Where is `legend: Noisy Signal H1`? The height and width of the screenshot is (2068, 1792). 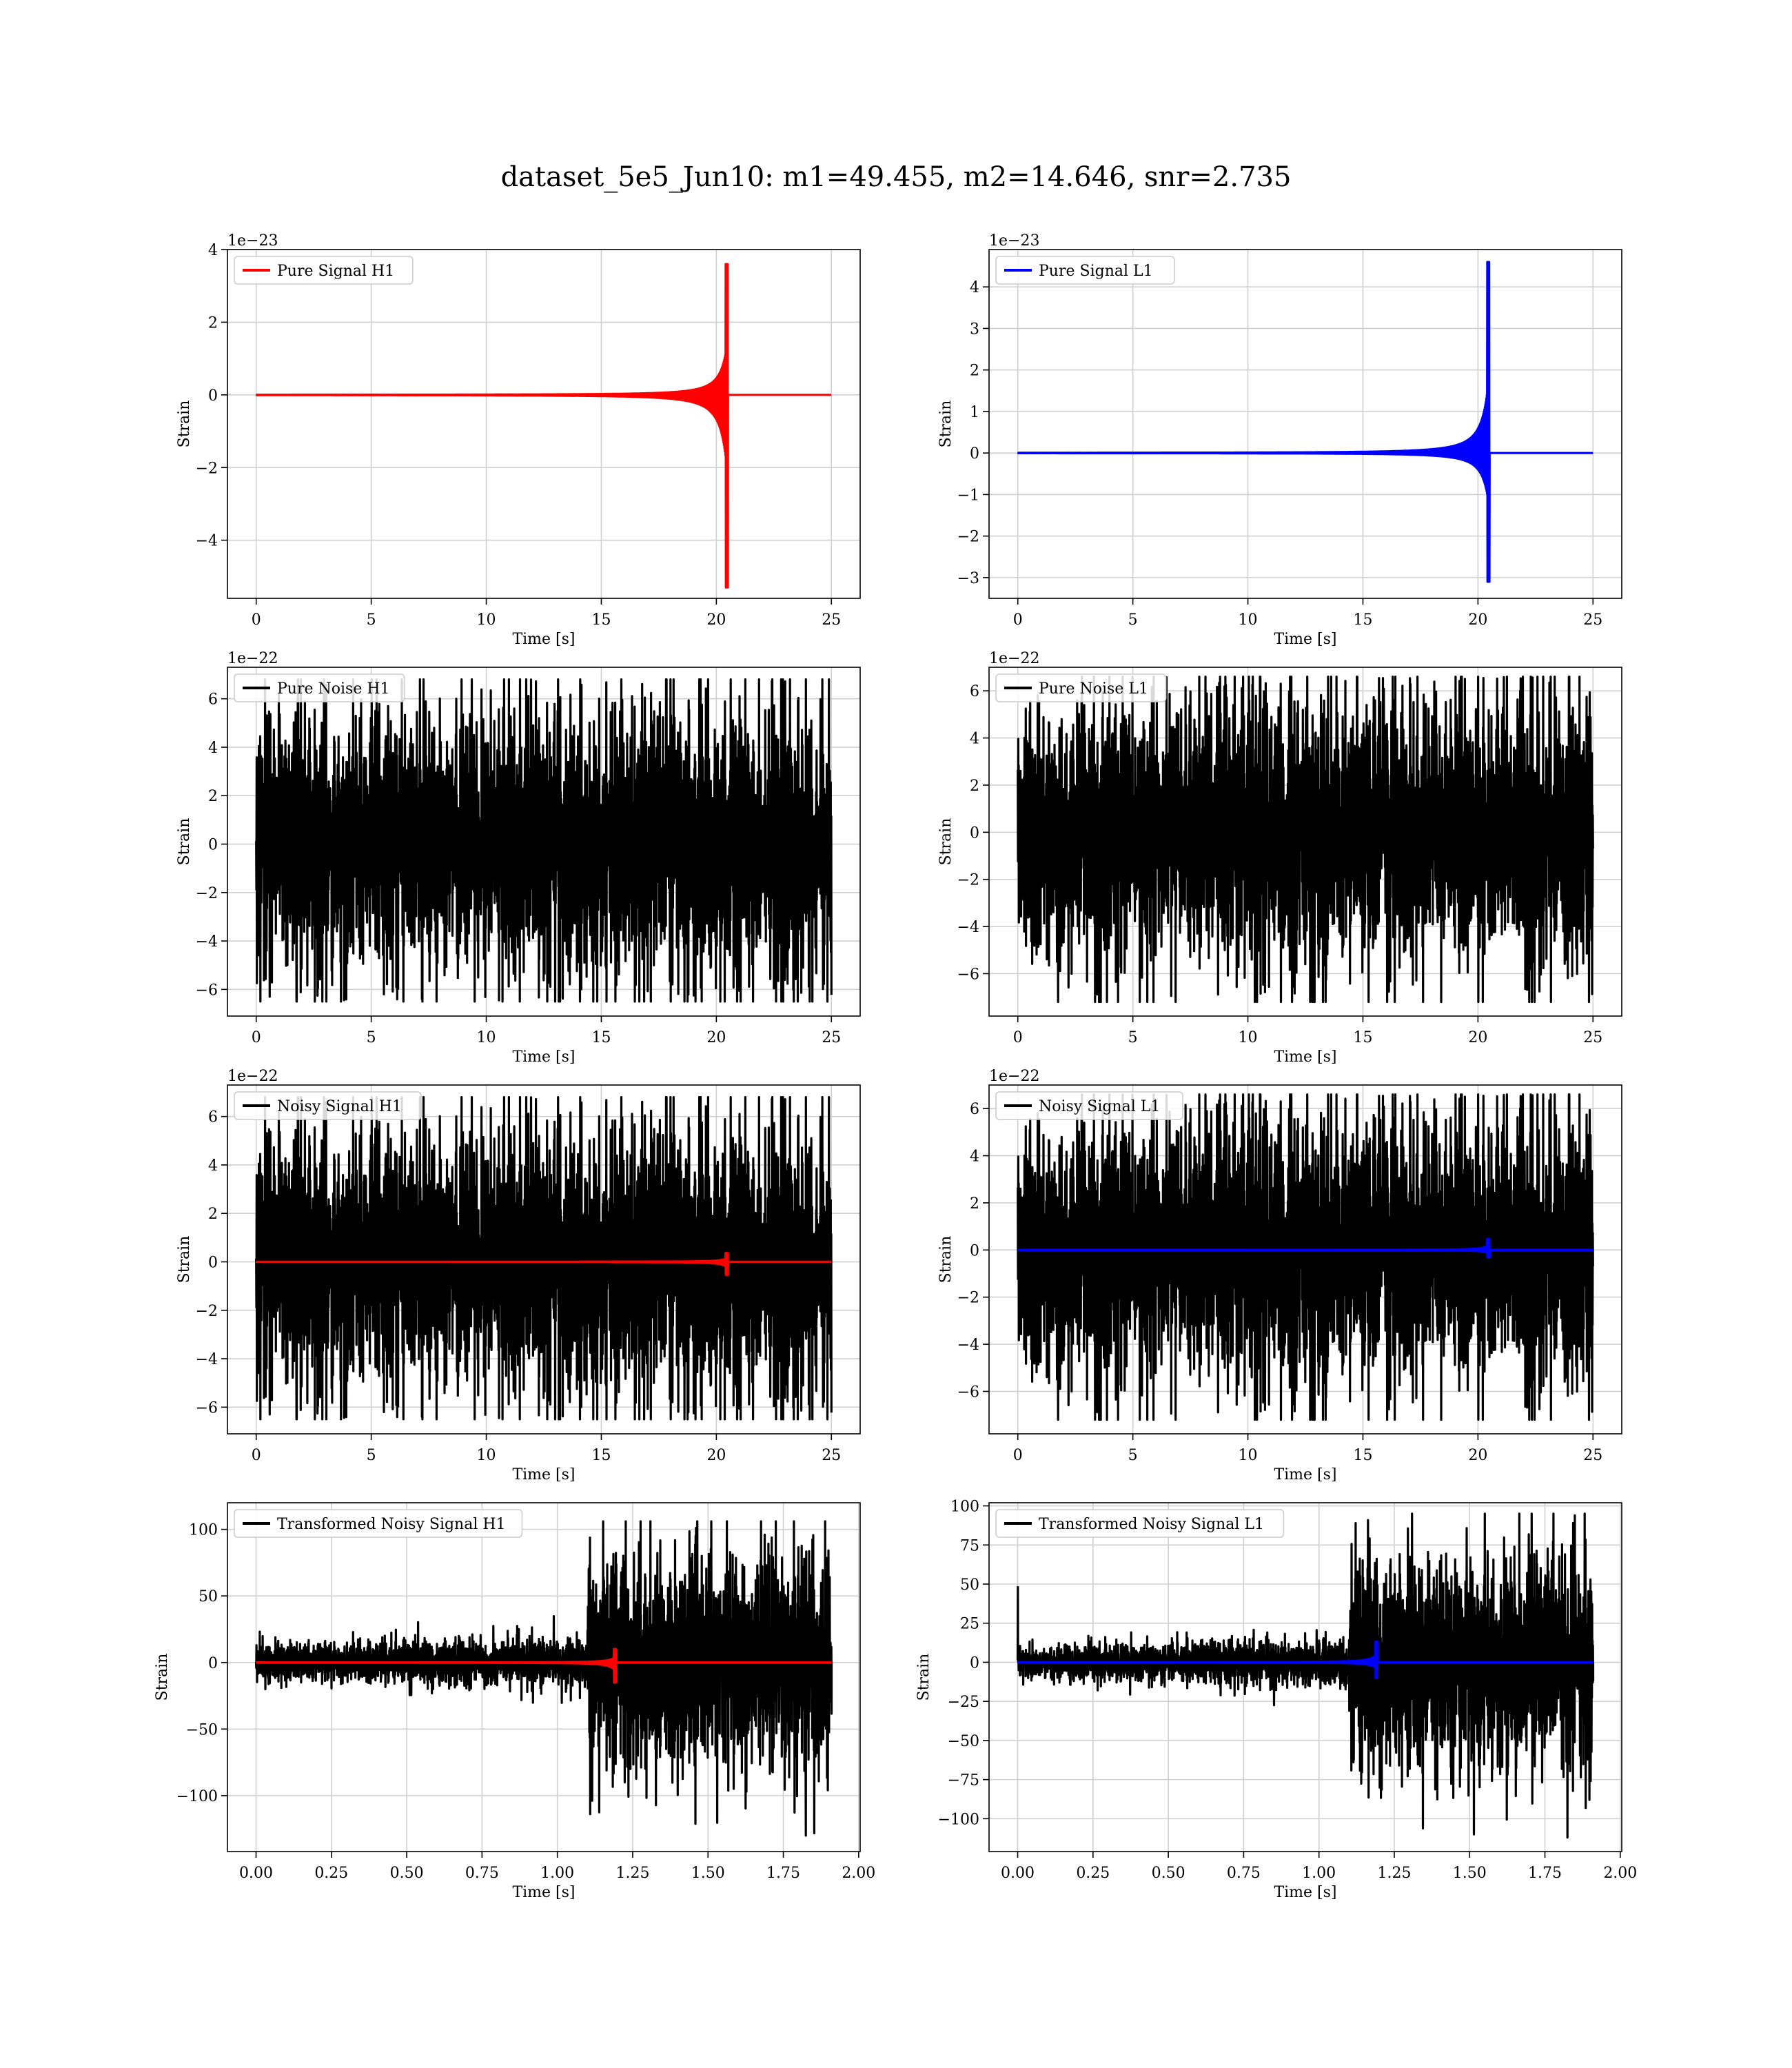
legend: Noisy Signal H1 is located at coordinates (328, 1105).